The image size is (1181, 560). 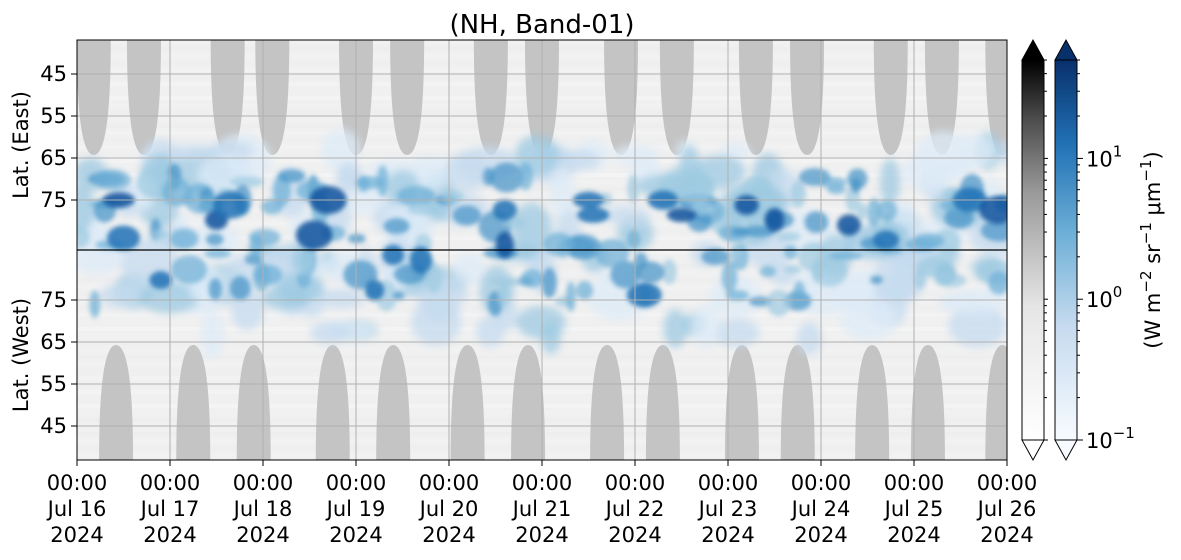 What do you see at coordinates (355, 509) in the screenshot?
I see `x-tick-label-date: Jul 19` at bounding box center [355, 509].